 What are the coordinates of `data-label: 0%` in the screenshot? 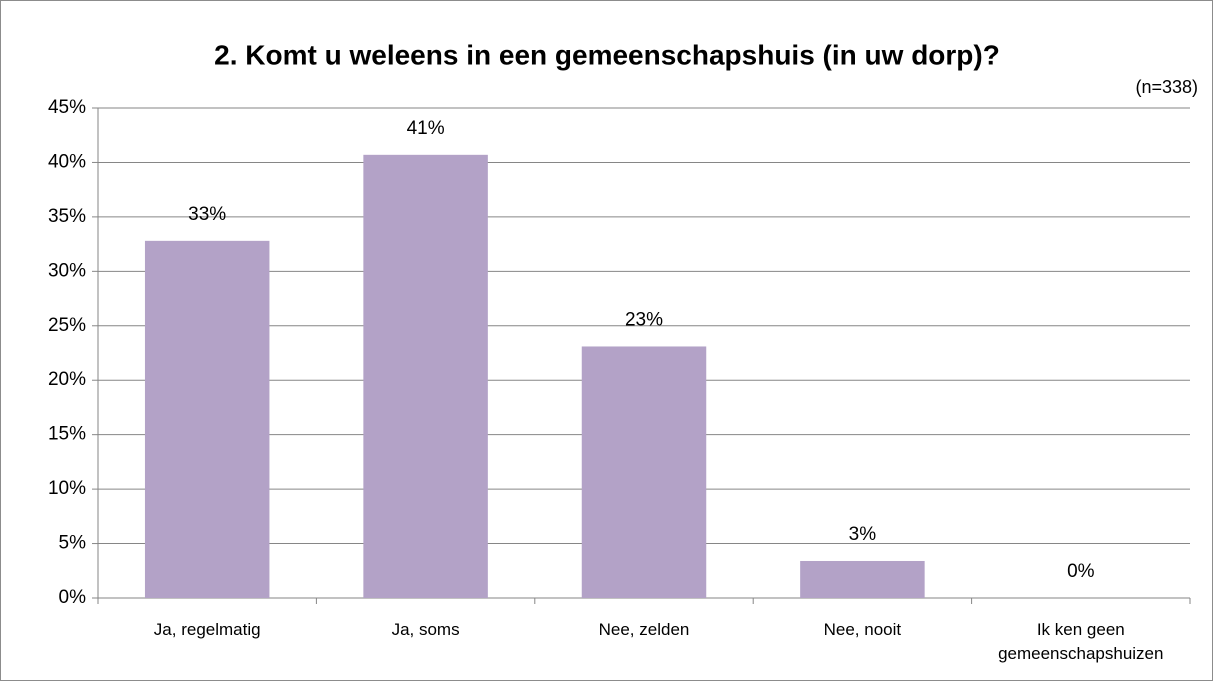 It's located at (1081, 571).